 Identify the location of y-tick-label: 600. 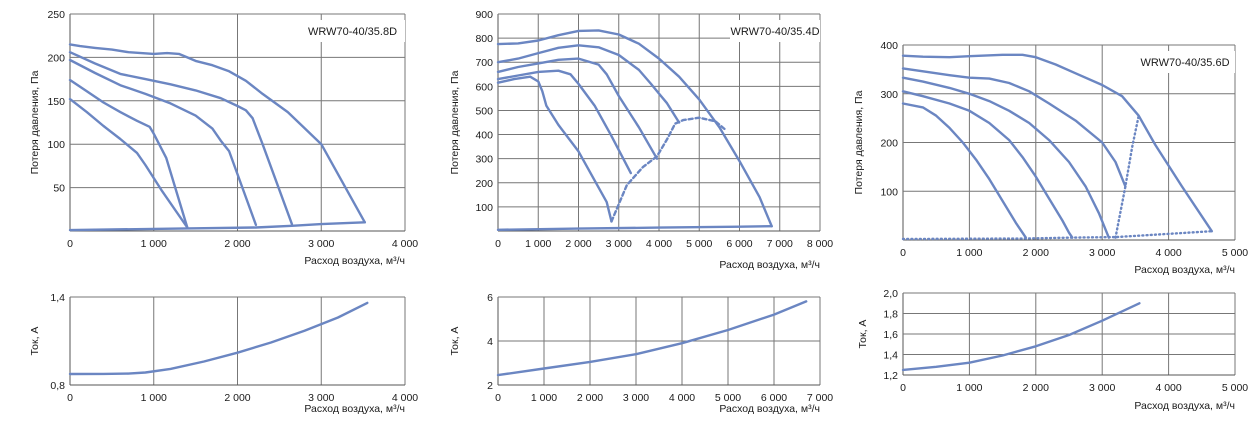
(484, 87).